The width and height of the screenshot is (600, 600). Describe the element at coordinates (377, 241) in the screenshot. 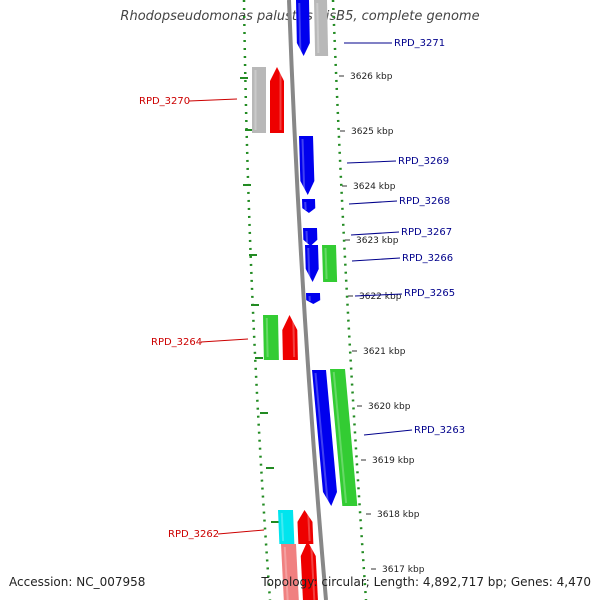

I see `scale-tick-label: 3623 kbp` at that location.